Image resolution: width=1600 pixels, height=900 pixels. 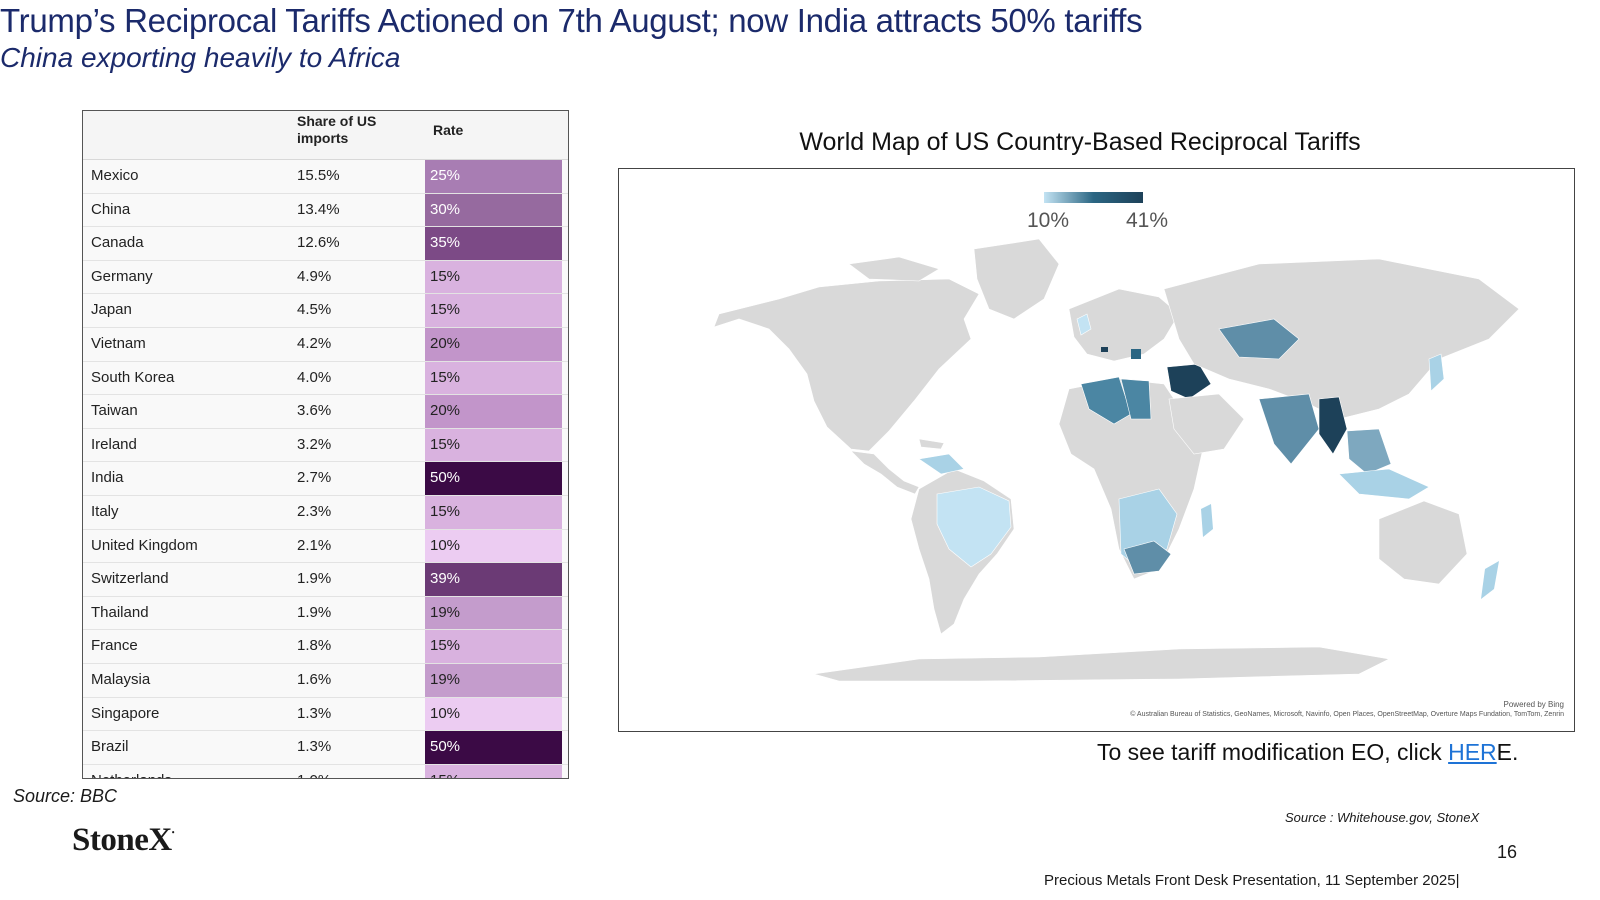 What do you see at coordinates (314, 545) in the screenshot?
I see `cell-share: 2.1%` at bounding box center [314, 545].